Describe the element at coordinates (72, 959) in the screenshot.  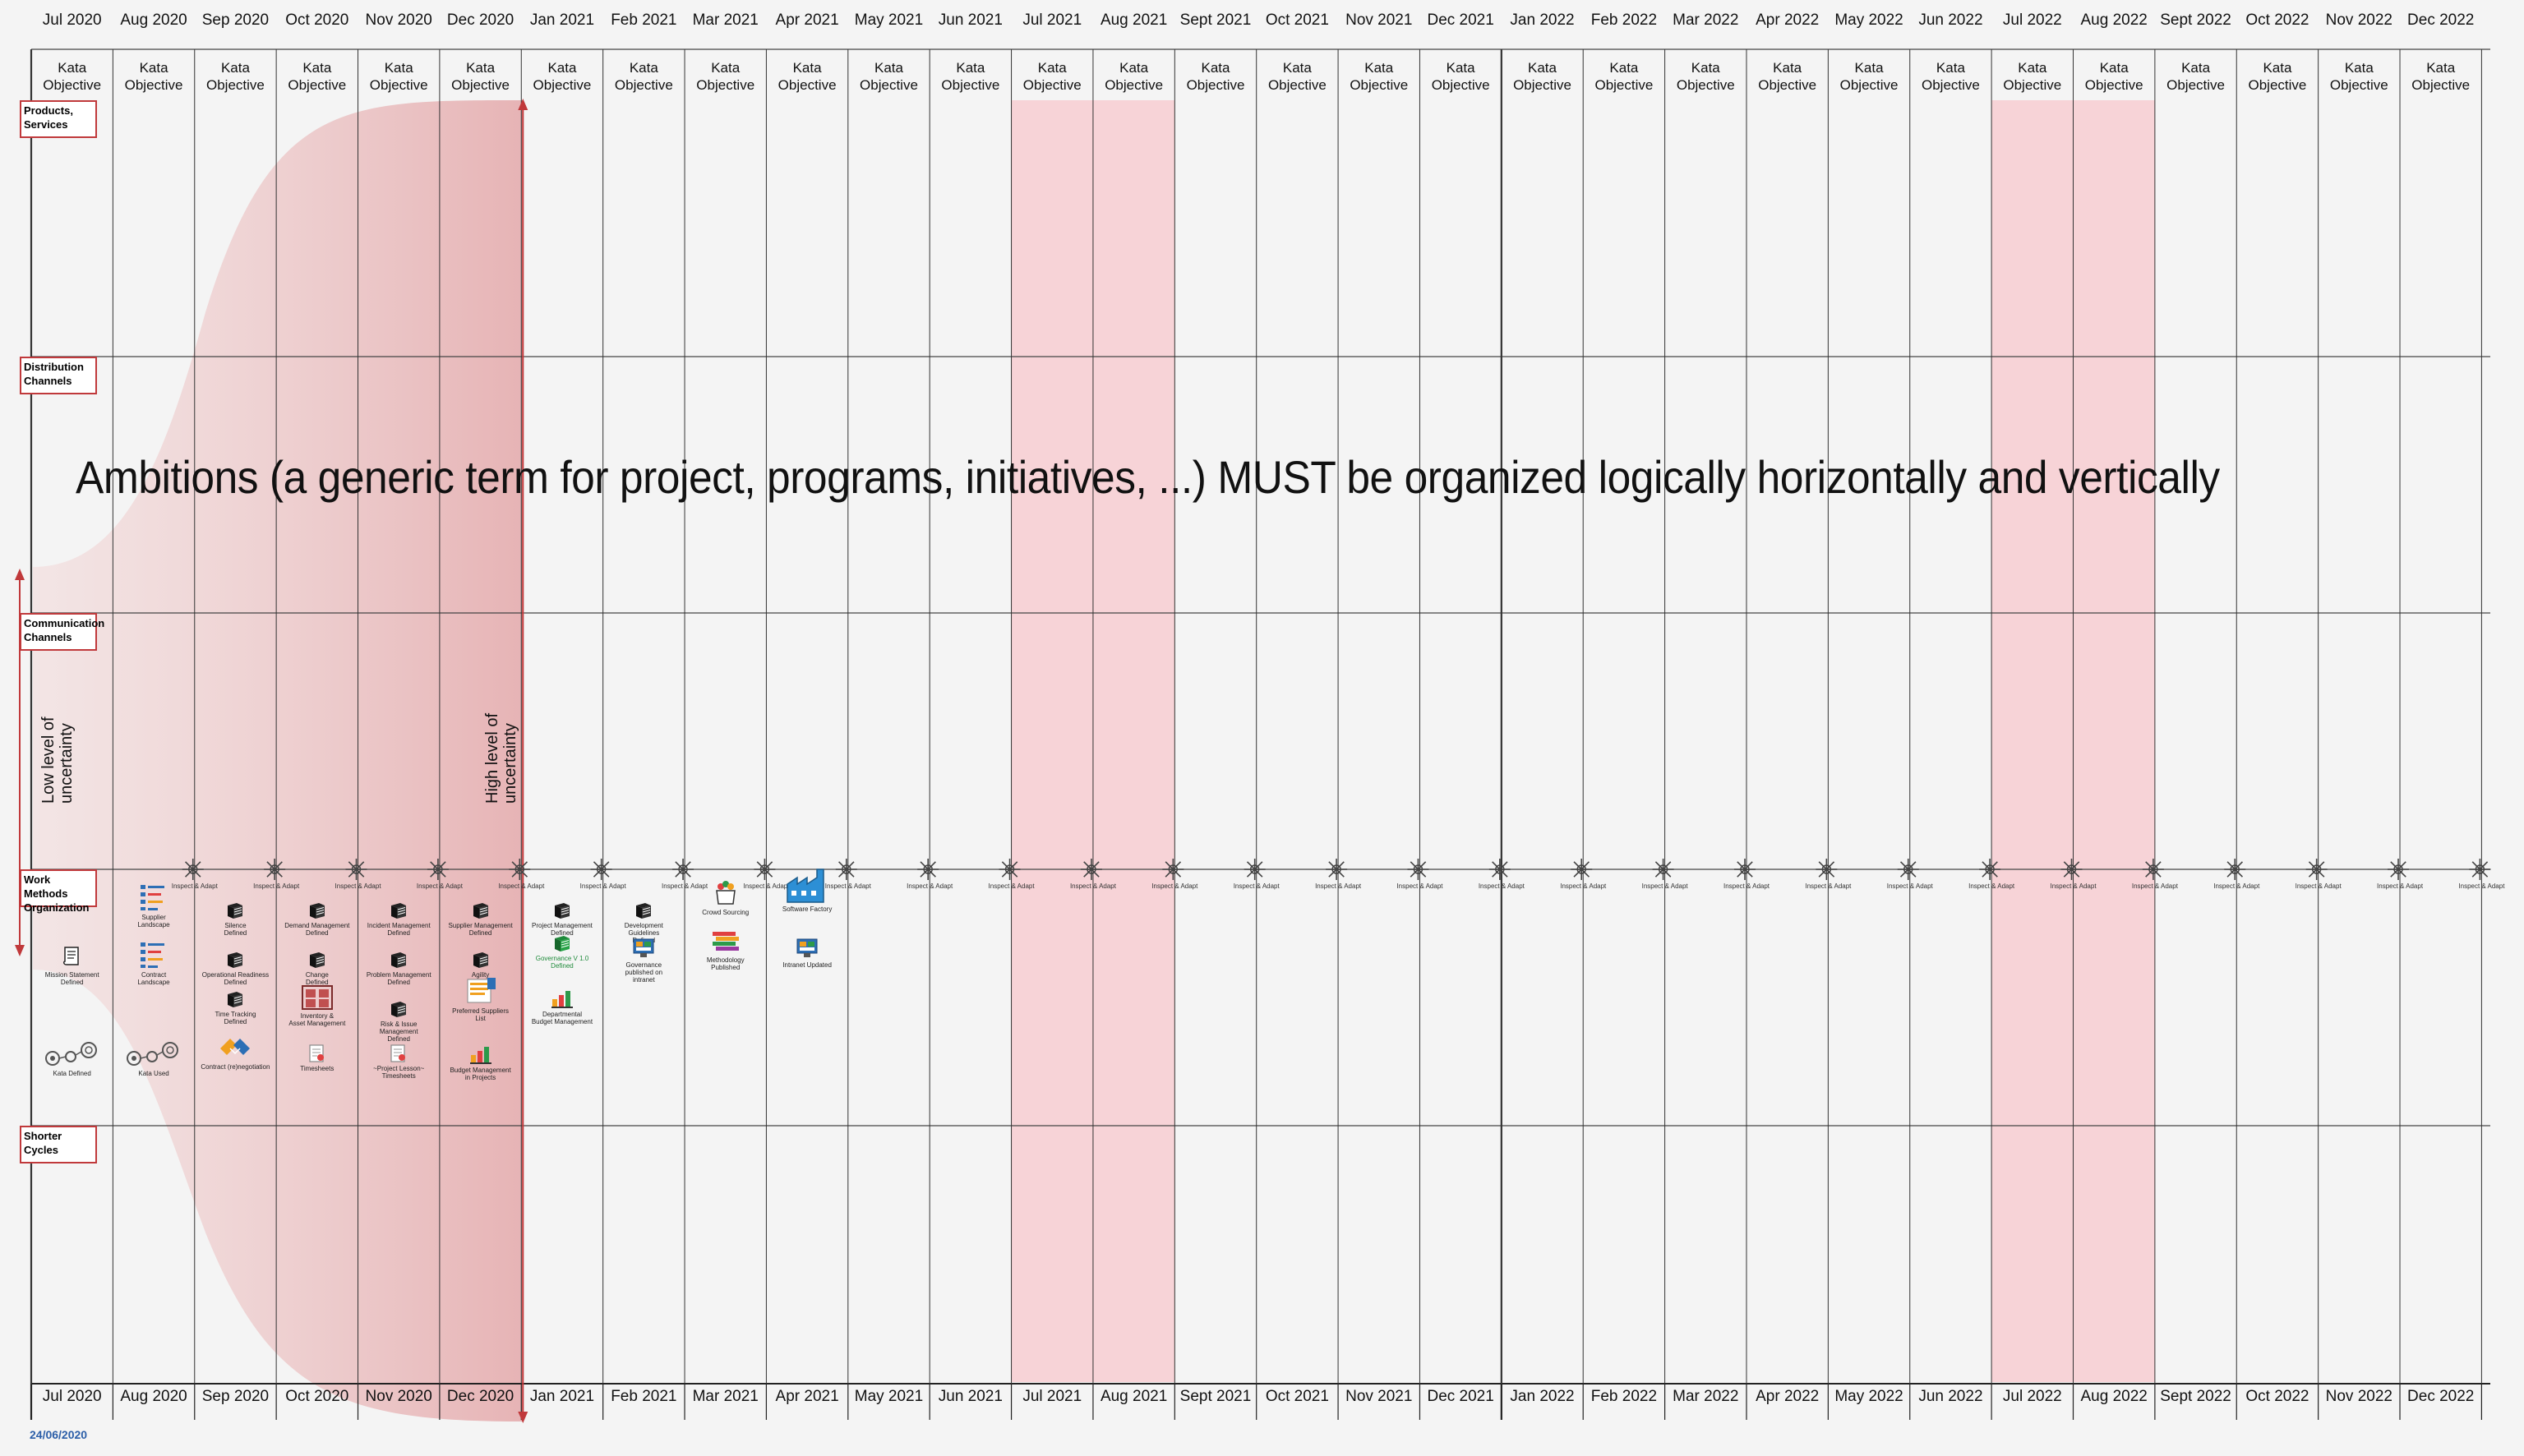
I see `document-icon` at that location.